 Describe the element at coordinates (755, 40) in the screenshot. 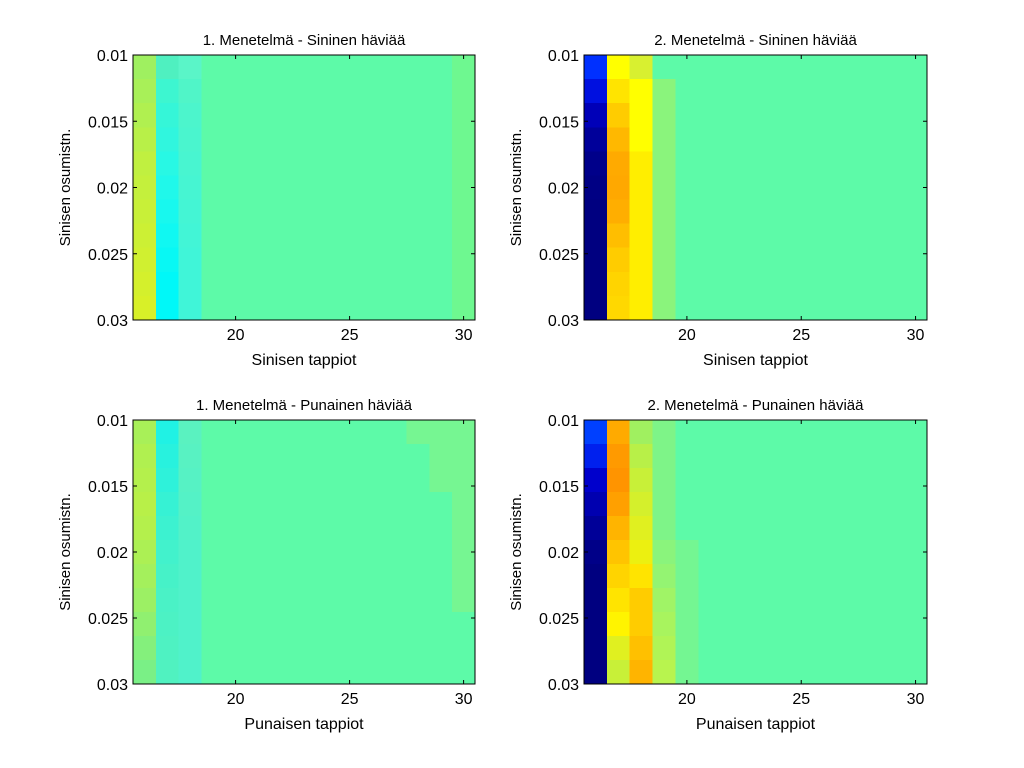

I see `subplot-title: 2. Menetelmä - Sininen häviää` at that location.